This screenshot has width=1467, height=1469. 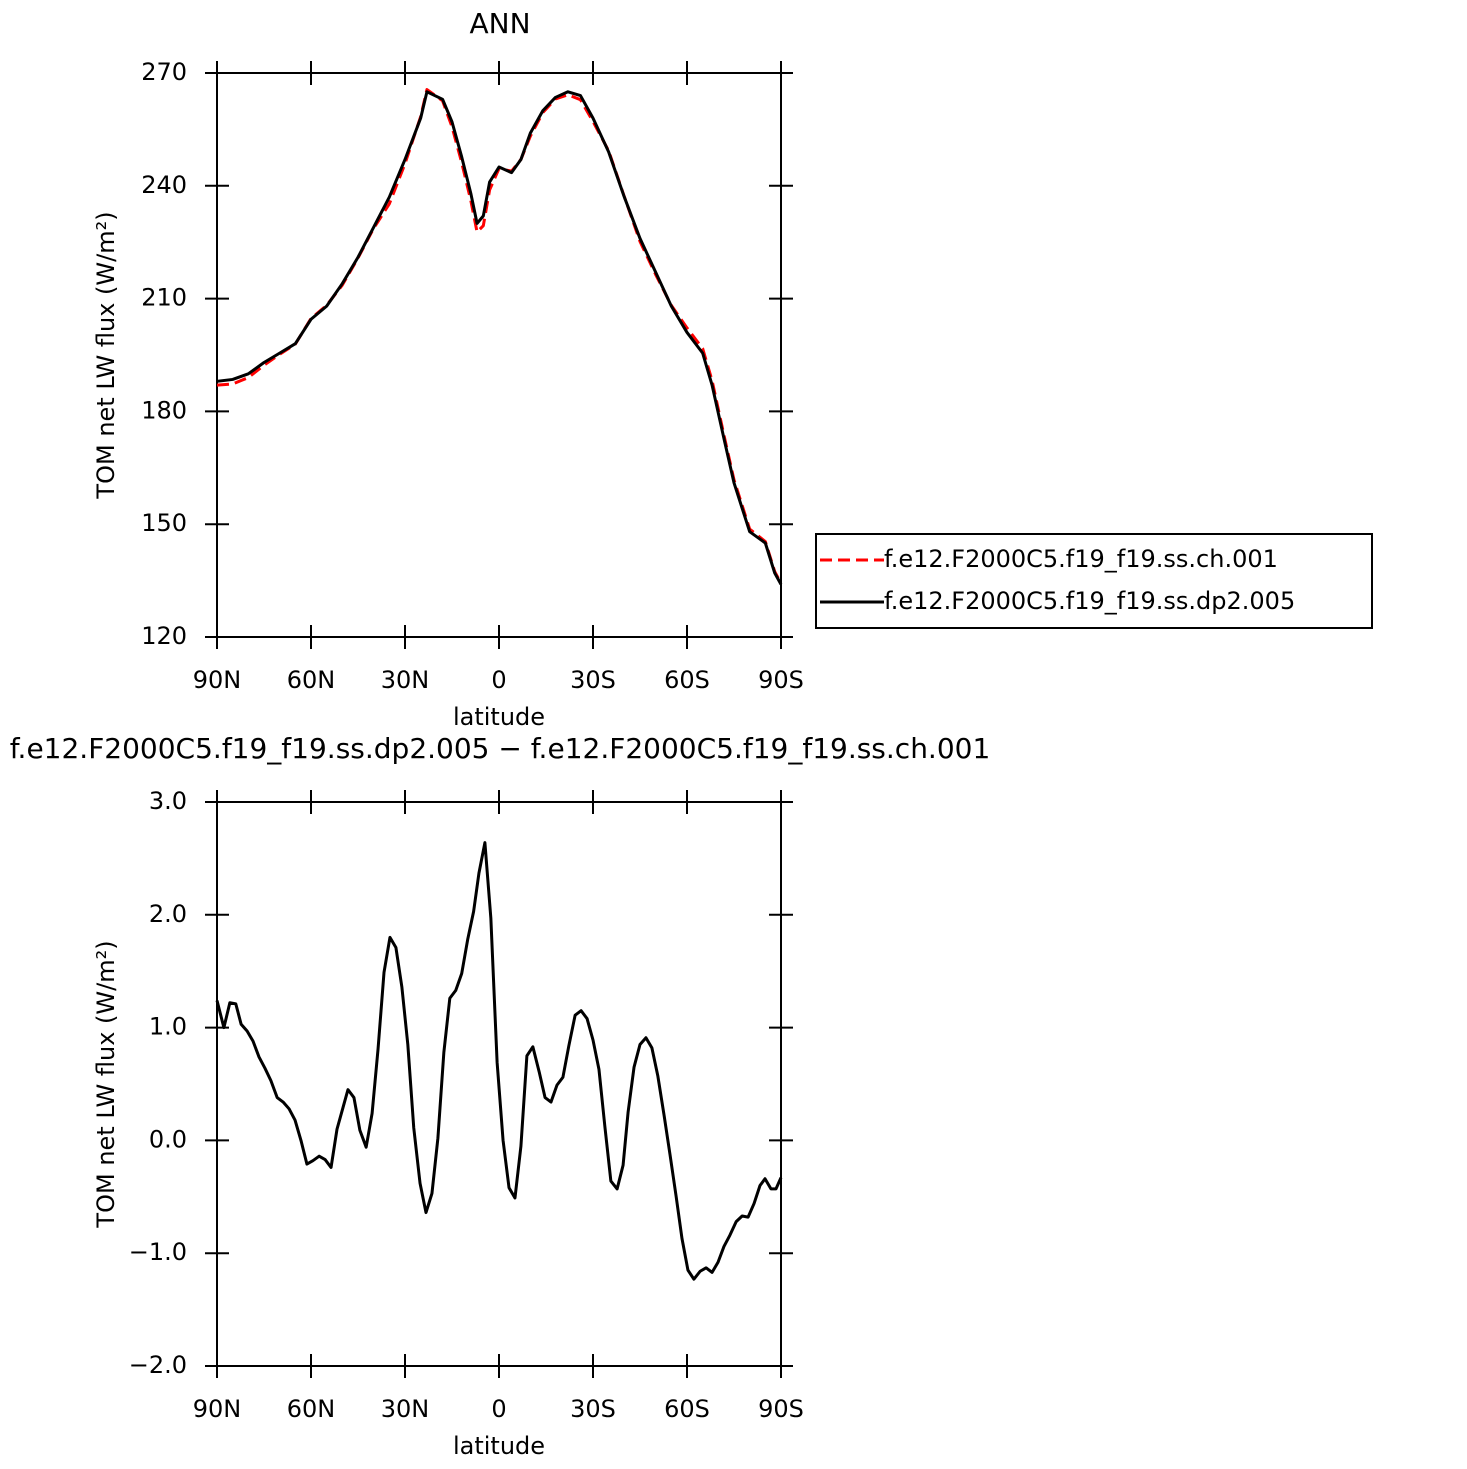 I want to click on chart-title: ANN, so click(x=499, y=23).